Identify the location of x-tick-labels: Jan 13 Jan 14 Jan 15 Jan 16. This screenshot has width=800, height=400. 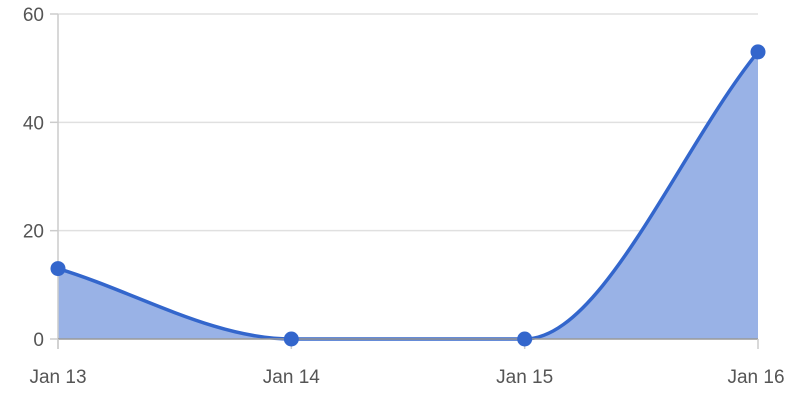
(406, 377).